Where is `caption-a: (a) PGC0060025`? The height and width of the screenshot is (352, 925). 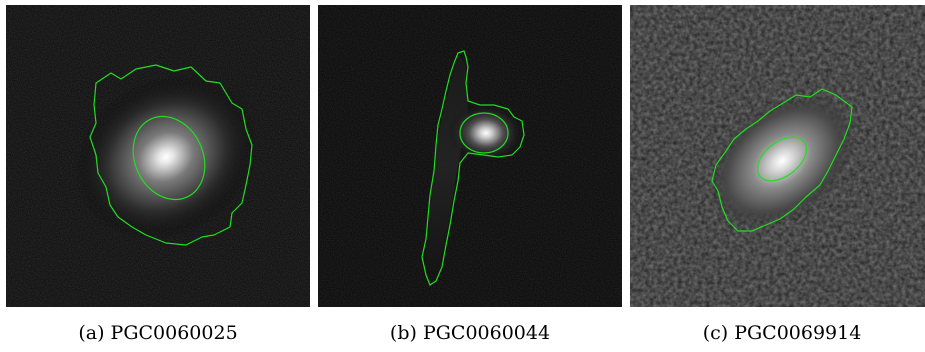 caption-a: (a) PGC0060025 is located at coordinates (158, 333).